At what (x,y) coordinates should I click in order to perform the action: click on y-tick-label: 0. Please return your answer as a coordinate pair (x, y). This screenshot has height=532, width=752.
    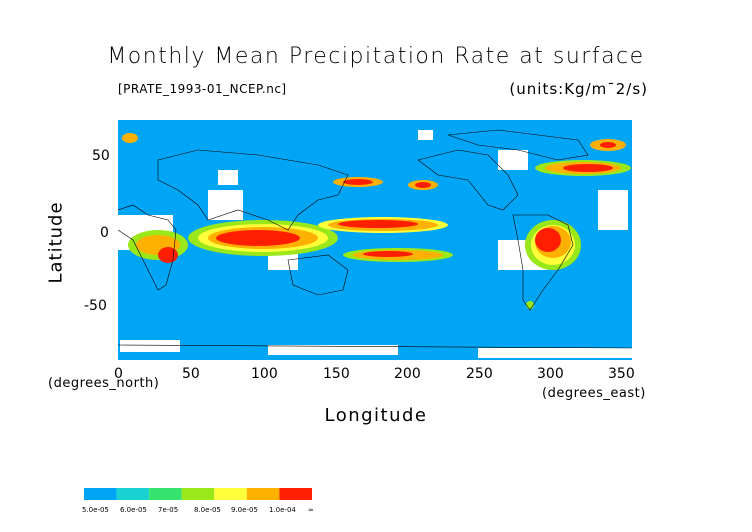
    Looking at the image, I should click on (104, 233).